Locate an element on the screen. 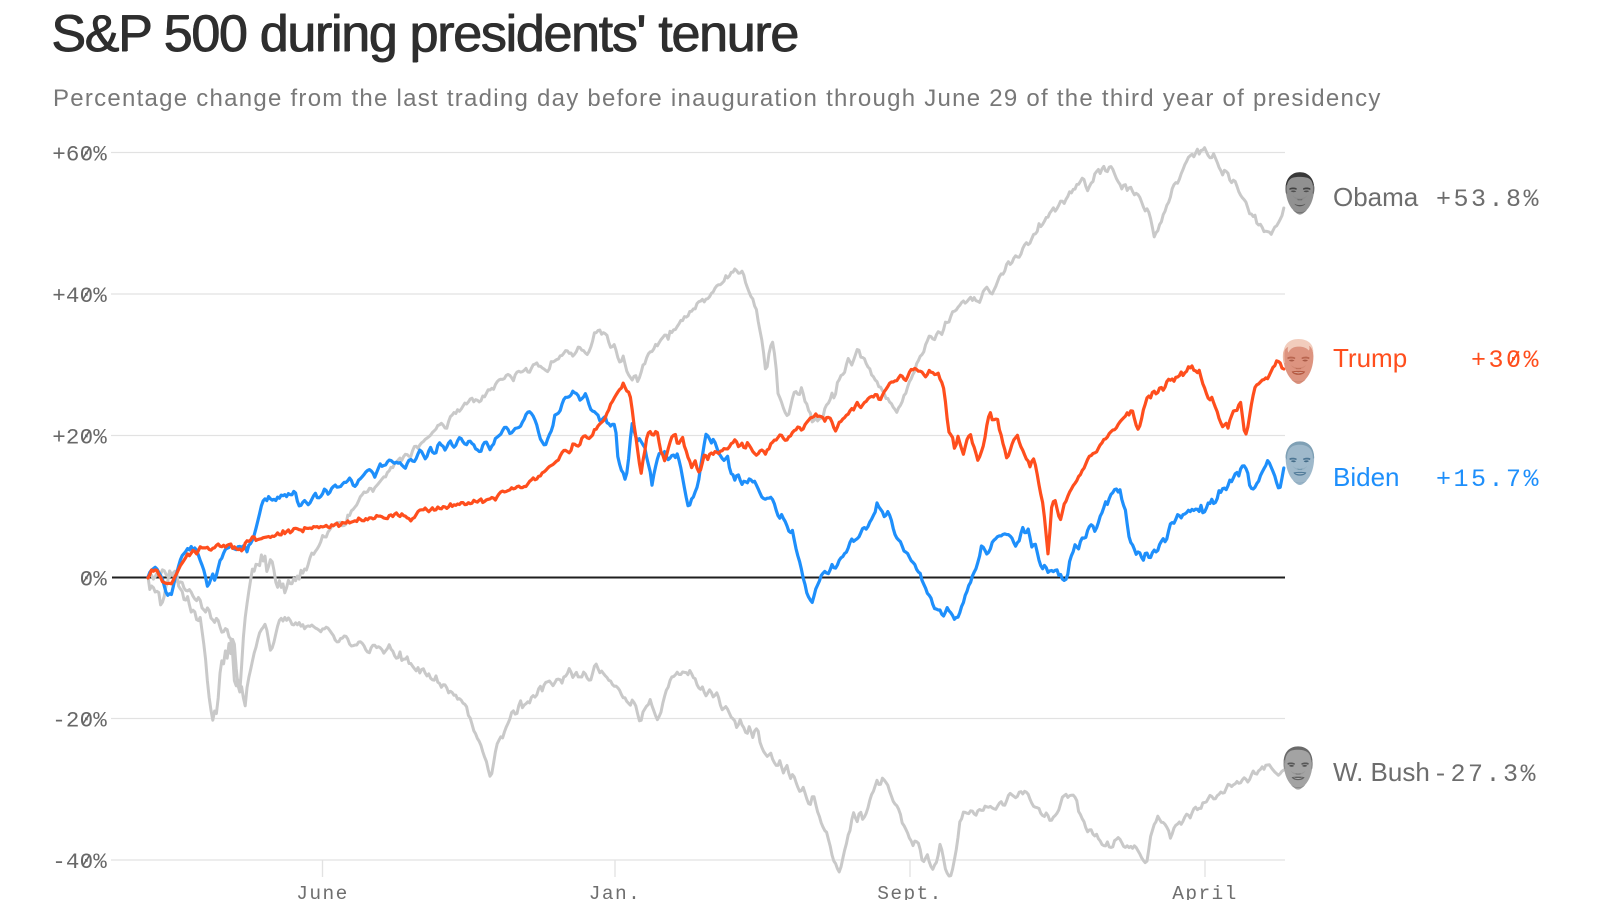 This screenshot has height=900, width=1600. svg-text: -20% is located at coordinates (79, 721).